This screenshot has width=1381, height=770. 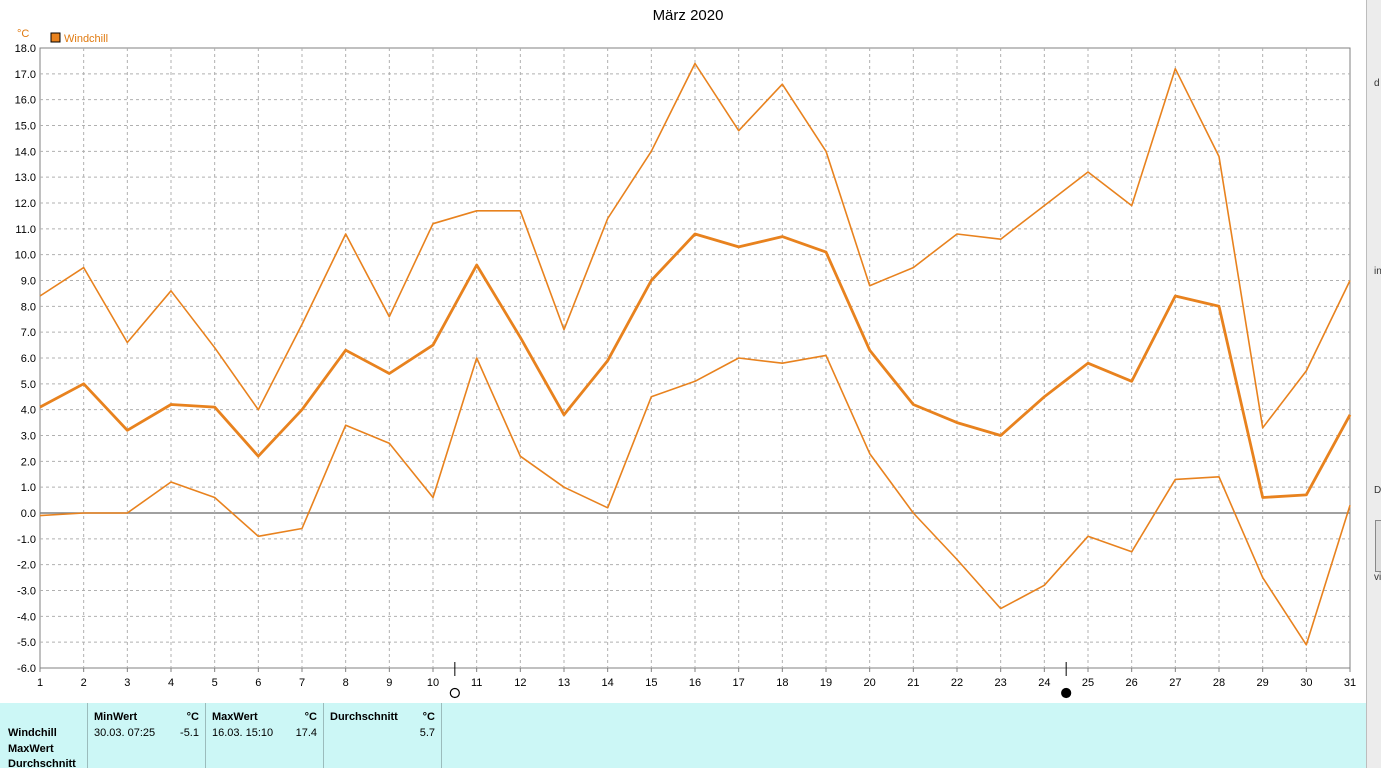 What do you see at coordinates (28, 385) in the screenshot?
I see `y-tick-label: 5.0` at bounding box center [28, 385].